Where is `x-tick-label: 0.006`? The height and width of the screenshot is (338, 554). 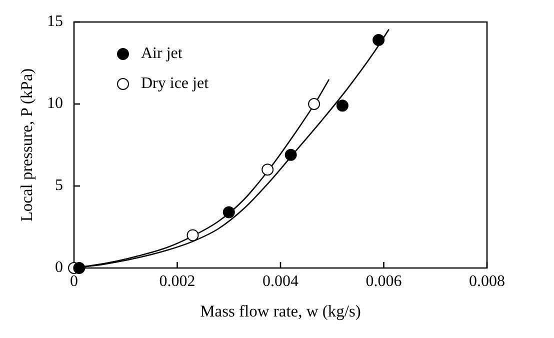
x-tick-label: 0.006 is located at coordinates (384, 281).